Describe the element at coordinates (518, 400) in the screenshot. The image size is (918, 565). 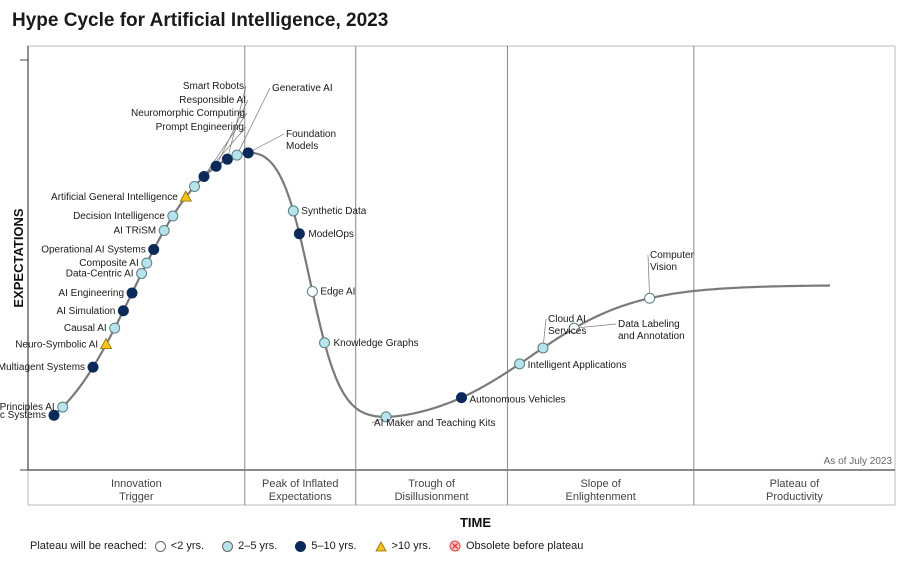
I see `label-autonomous-vehicles: Autonomous Vehicles` at that location.